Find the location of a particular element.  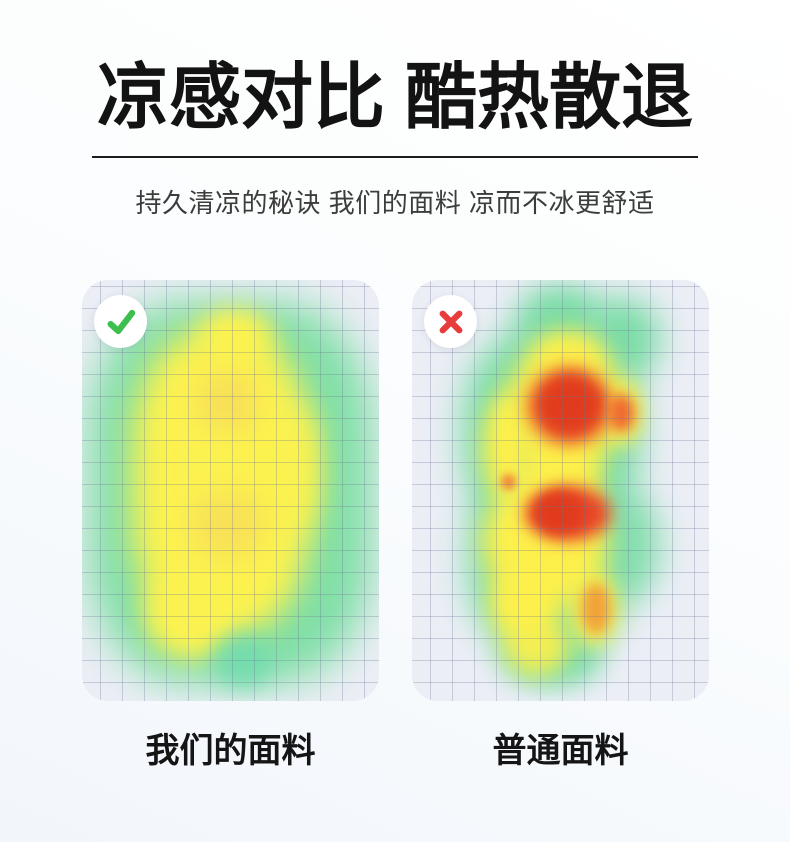

page-subtitle: 持久清凉的秘诀 我们的面料 凉而不冰更舒适 is located at coordinates (395, 203).